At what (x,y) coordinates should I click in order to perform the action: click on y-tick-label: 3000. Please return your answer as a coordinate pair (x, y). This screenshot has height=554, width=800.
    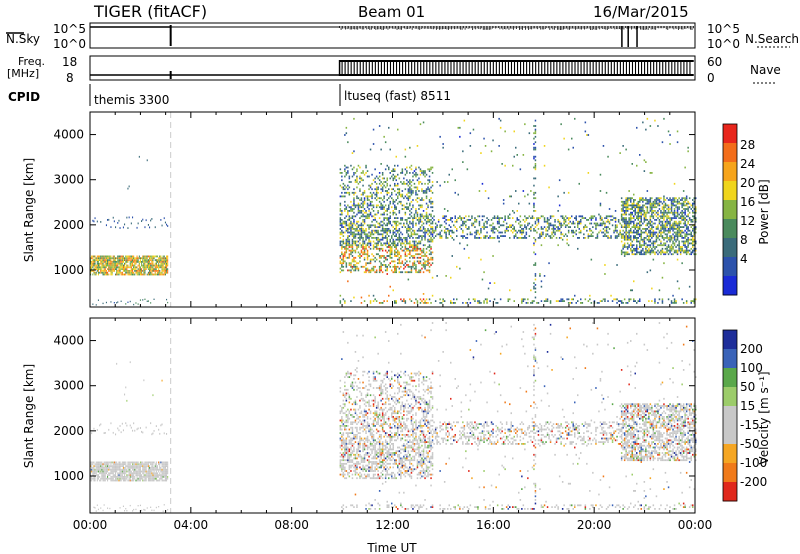
    Looking at the image, I should click on (68, 180).